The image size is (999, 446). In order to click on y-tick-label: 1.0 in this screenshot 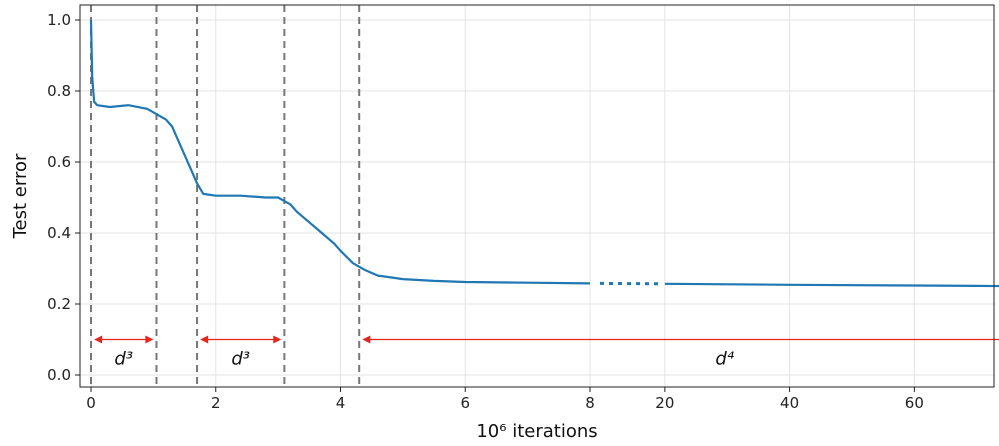, I will do `click(59, 20)`.